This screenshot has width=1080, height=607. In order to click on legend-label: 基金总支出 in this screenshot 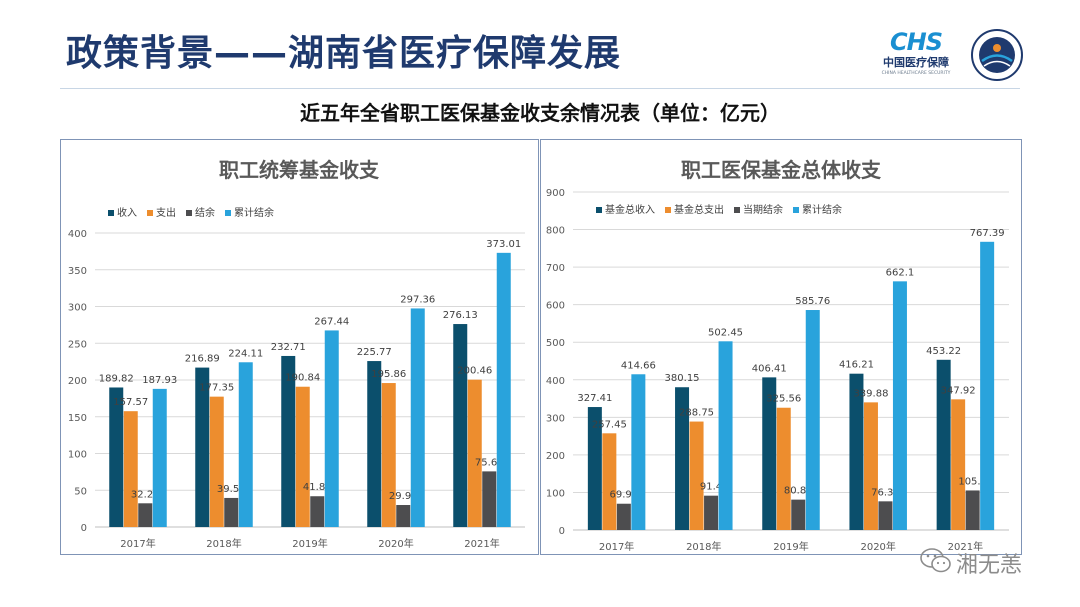, I will do `click(699, 209)`.